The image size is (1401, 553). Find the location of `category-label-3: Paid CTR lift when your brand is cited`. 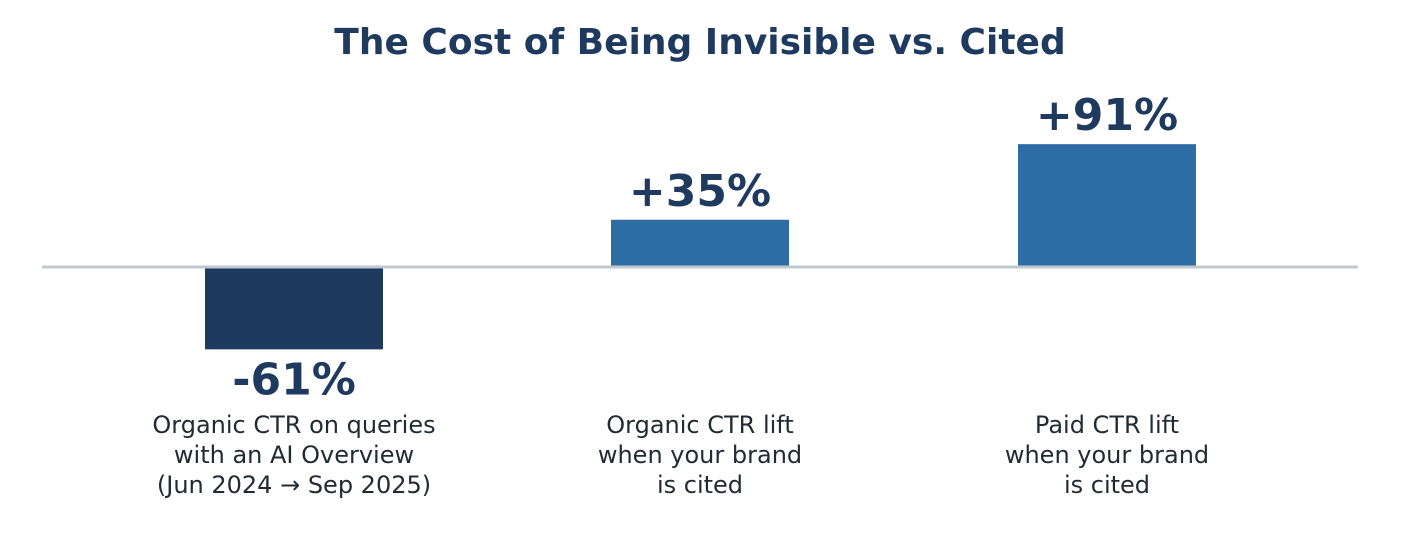

category-label-3: Paid CTR lift when your brand is cited is located at coordinates (1107, 455).